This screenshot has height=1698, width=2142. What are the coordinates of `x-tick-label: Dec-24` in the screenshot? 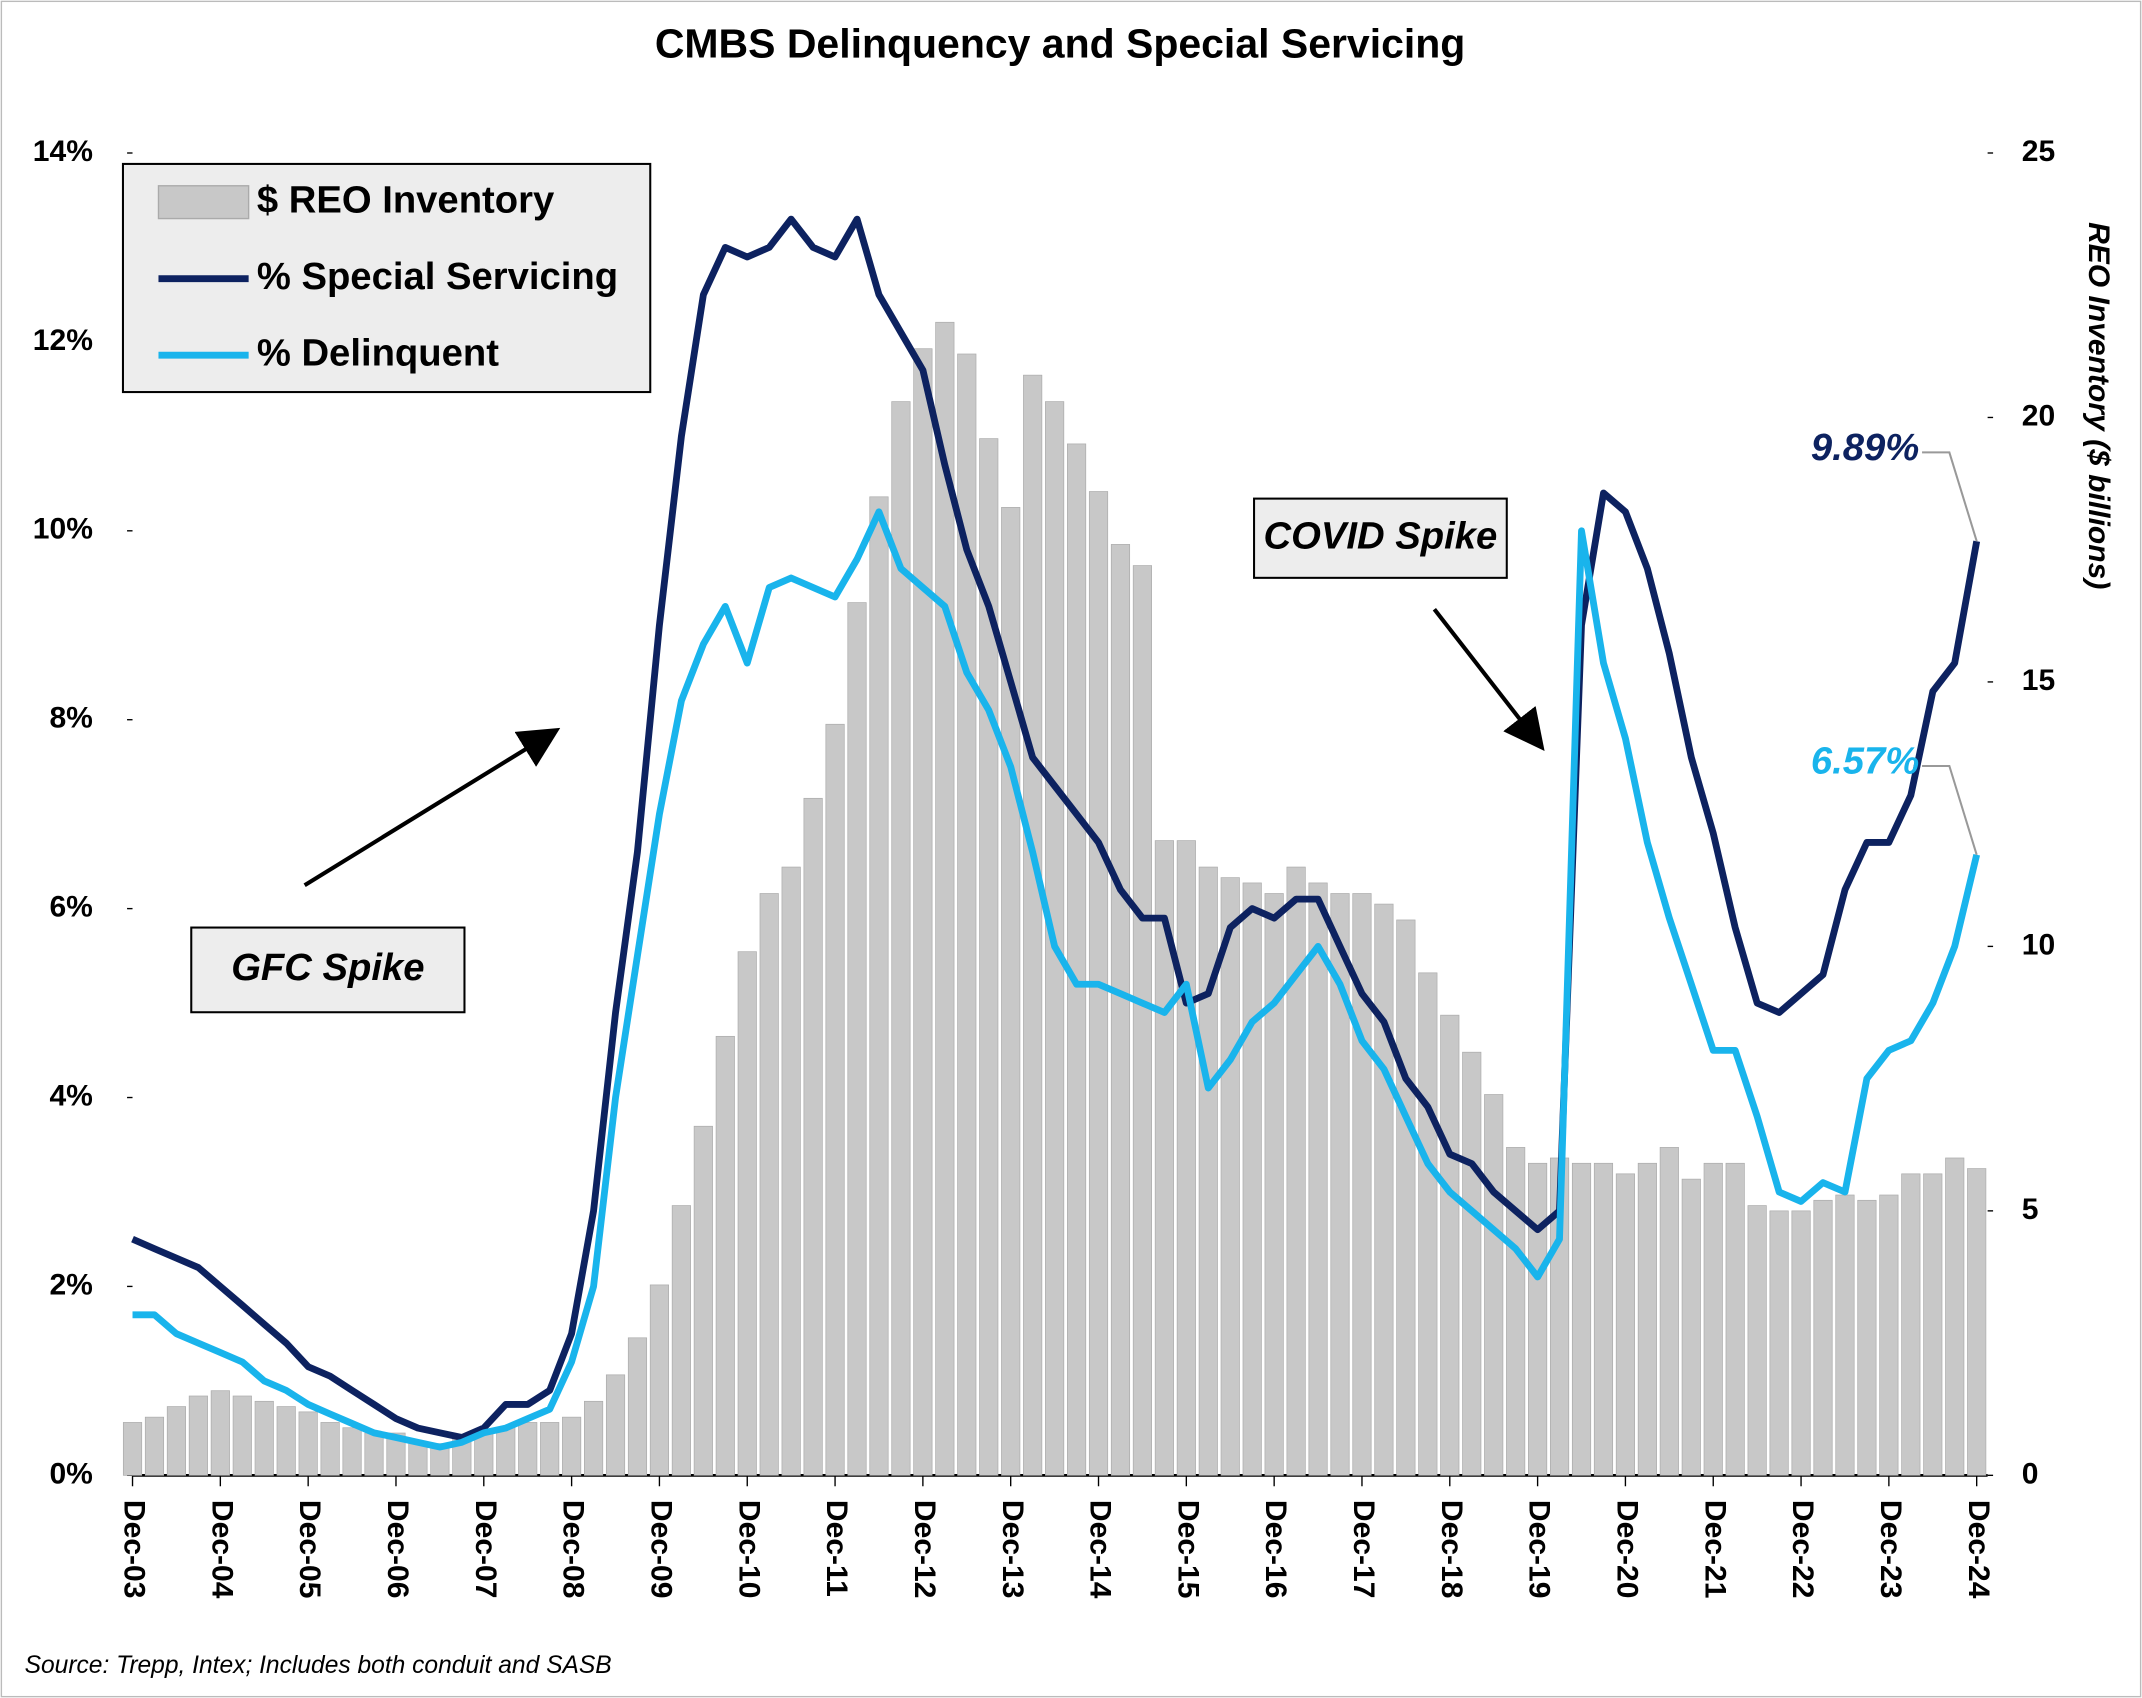 It's located at (1978, 1549).